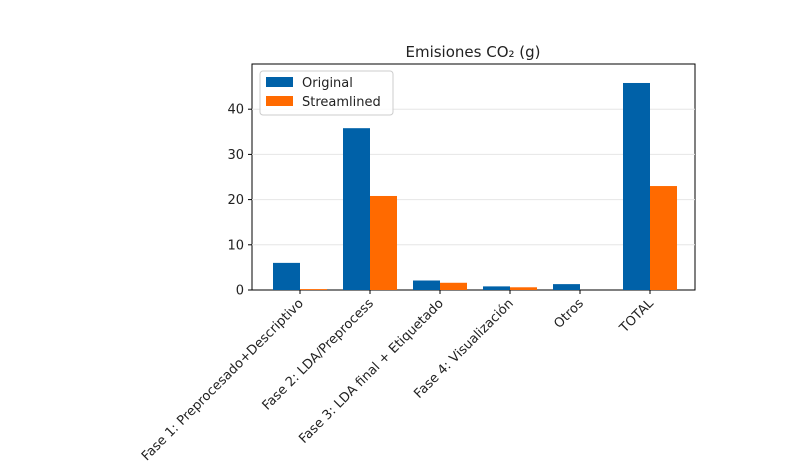 The height and width of the screenshot is (461, 795). Describe the element at coordinates (240, 291) in the screenshot. I see `y-tick-label: 0` at that location.